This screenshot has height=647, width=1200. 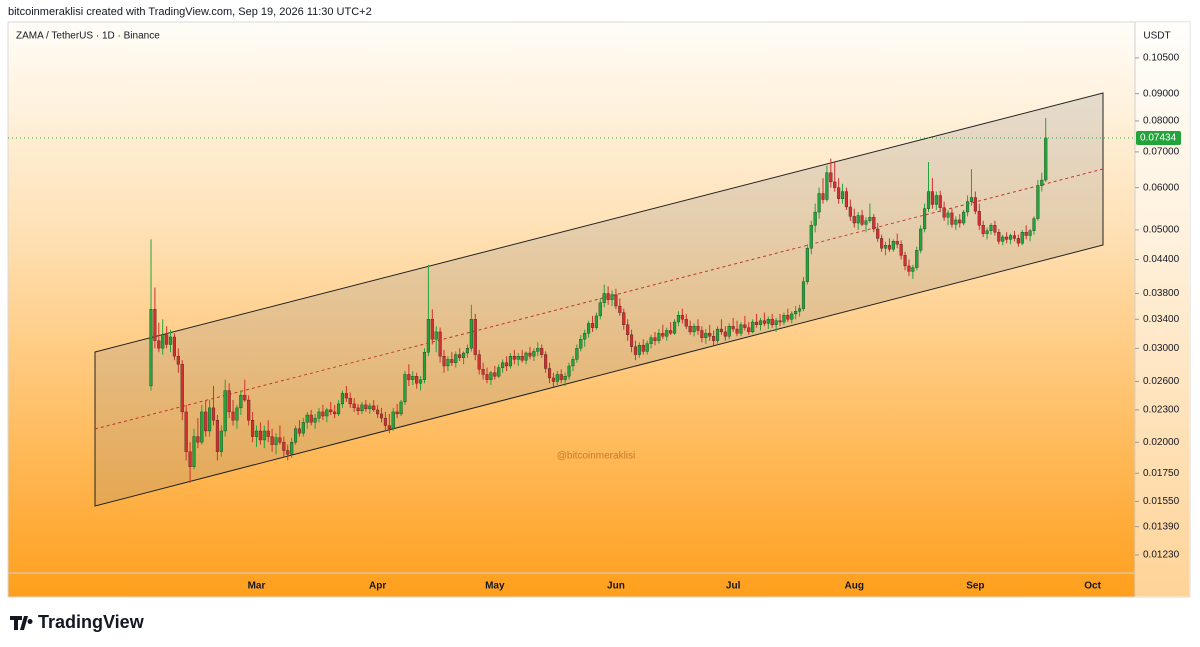 I want to click on y-tick-label: 0.02300, so click(x=1161, y=410).